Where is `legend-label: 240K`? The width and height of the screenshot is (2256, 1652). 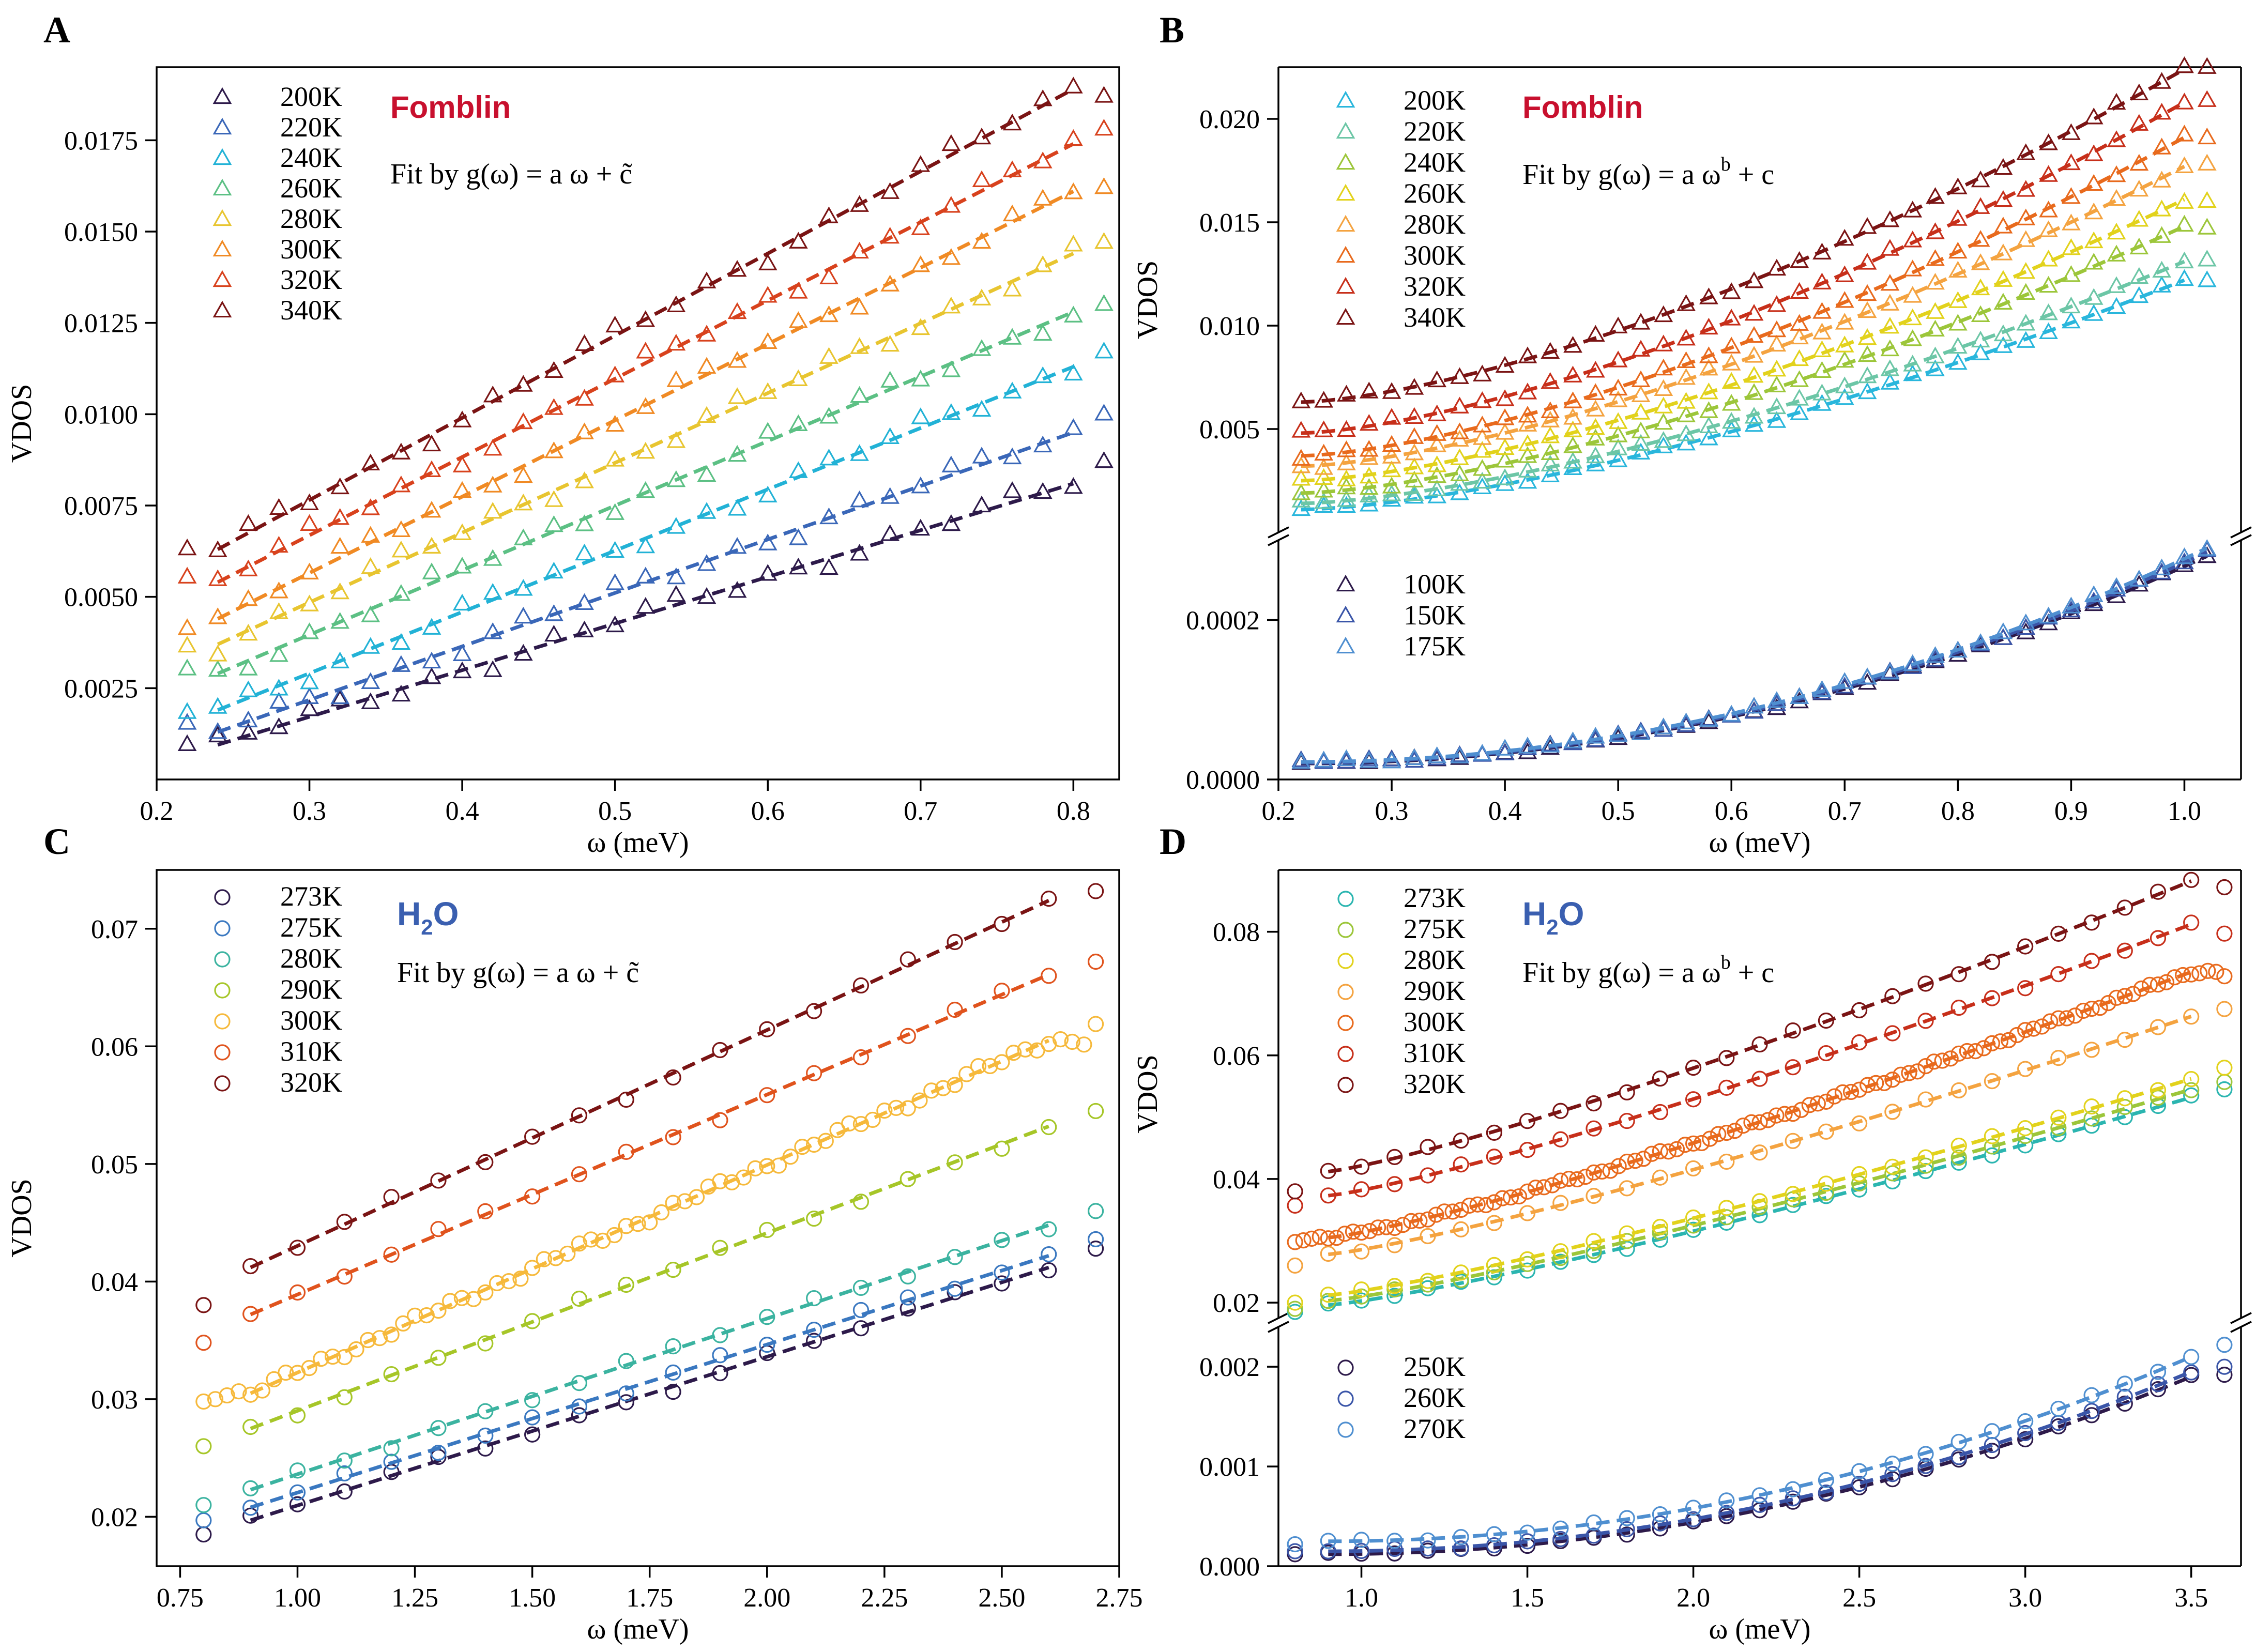
legend-label: 240K is located at coordinates (1435, 162).